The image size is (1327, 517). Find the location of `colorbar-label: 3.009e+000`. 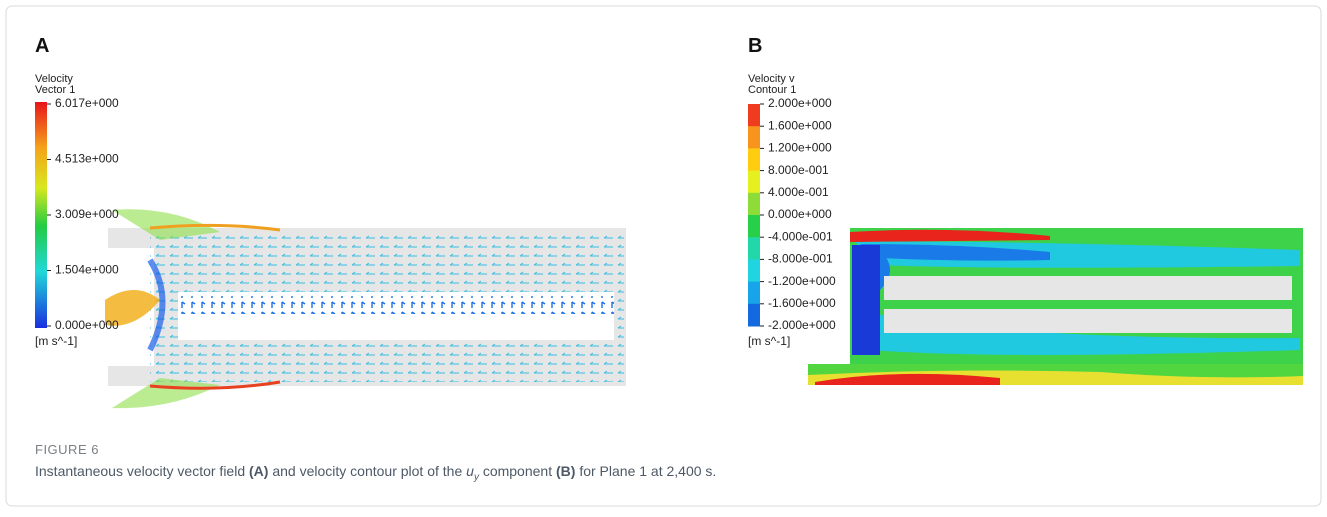

colorbar-label: 3.009e+000 is located at coordinates (87, 214).